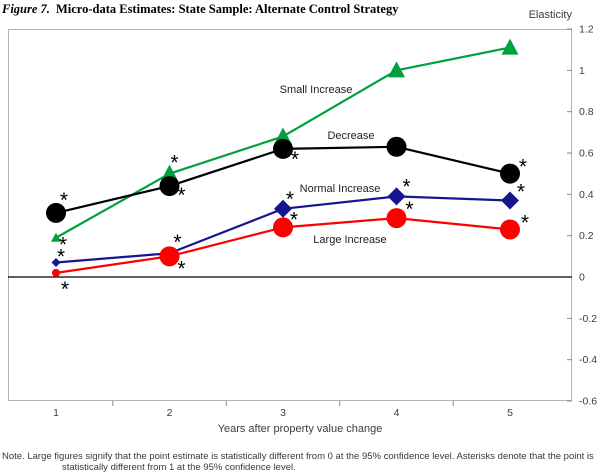  I want to click on y-tick-label: 0.2, so click(586, 236).